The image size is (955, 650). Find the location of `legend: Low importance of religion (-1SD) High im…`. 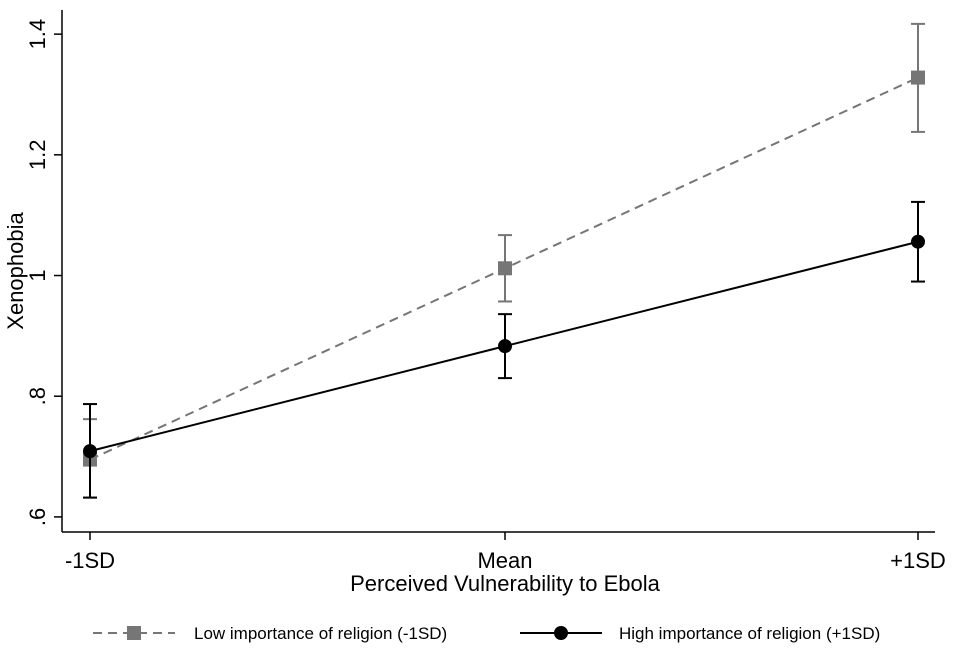

legend: Low importance of religion (-1SD) High im… is located at coordinates (486, 633).